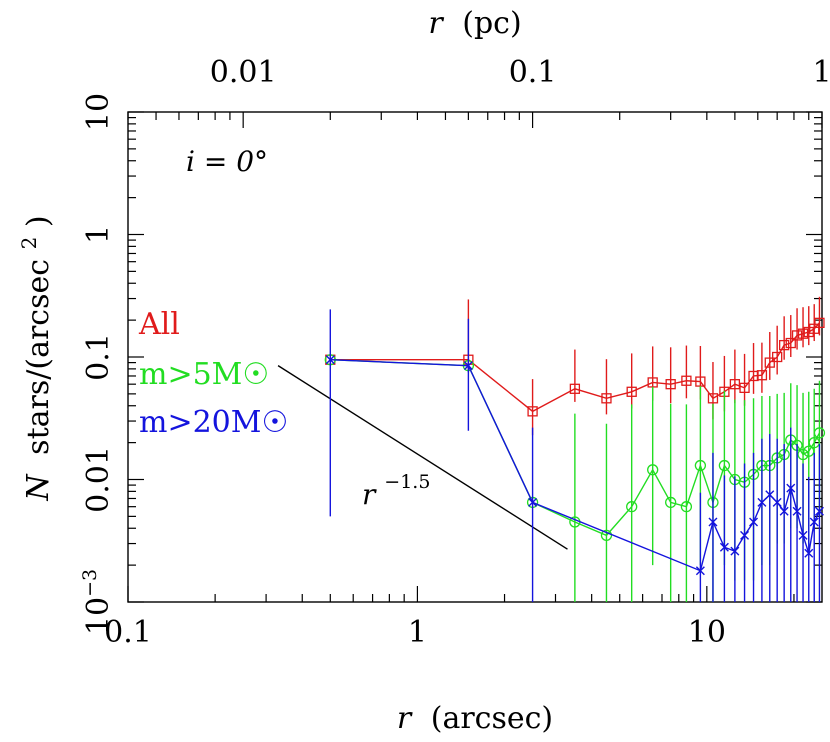 The height and width of the screenshot is (742, 830). Describe the element at coordinates (213, 422) in the screenshot. I see `legend-label-m20: m>20M☉` at that location.